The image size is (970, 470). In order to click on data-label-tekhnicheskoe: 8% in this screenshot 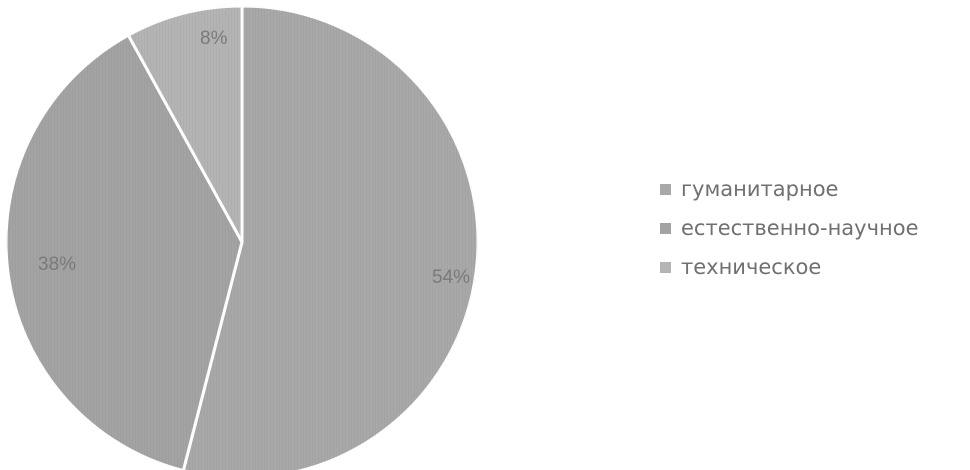, I will do `click(214, 38)`.